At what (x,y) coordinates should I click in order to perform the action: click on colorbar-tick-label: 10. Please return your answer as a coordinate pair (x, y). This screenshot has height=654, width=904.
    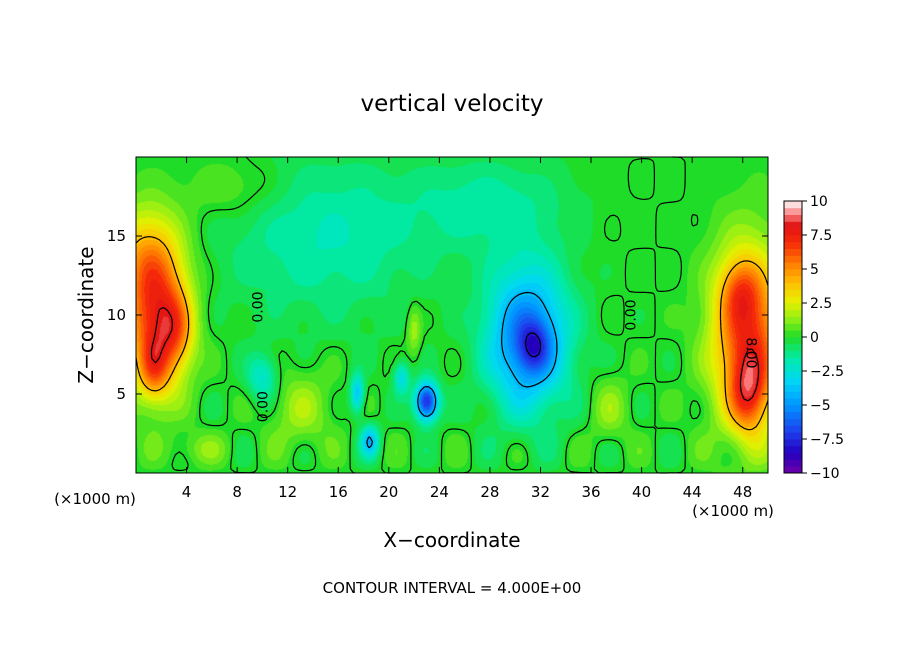
    Looking at the image, I should click on (819, 202).